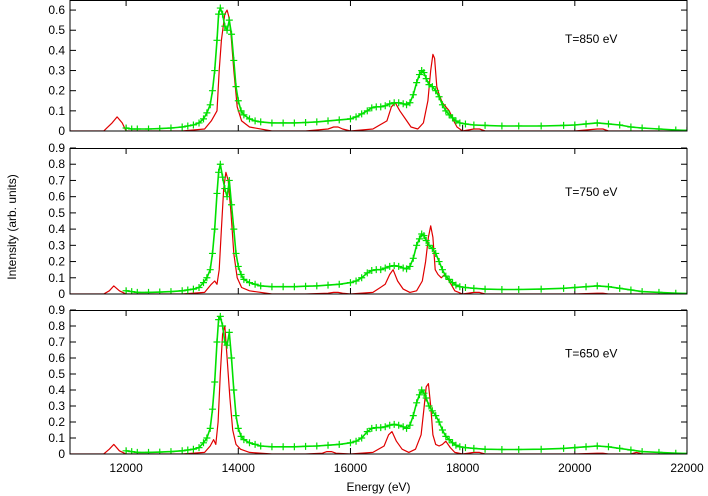 This screenshot has height=496, width=708. Describe the element at coordinates (687, 468) in the screenshot. I see `x-tick-label: 22000` at that location.